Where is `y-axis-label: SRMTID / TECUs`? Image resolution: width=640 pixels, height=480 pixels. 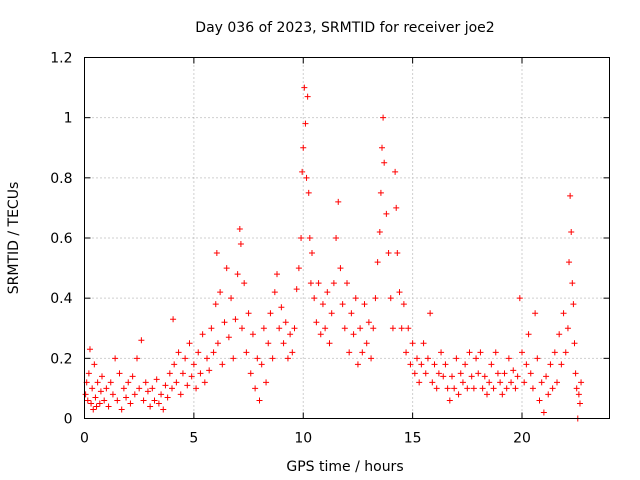 y-axis-label: SRMTID / TECUs is located at coordinates (14, 238).